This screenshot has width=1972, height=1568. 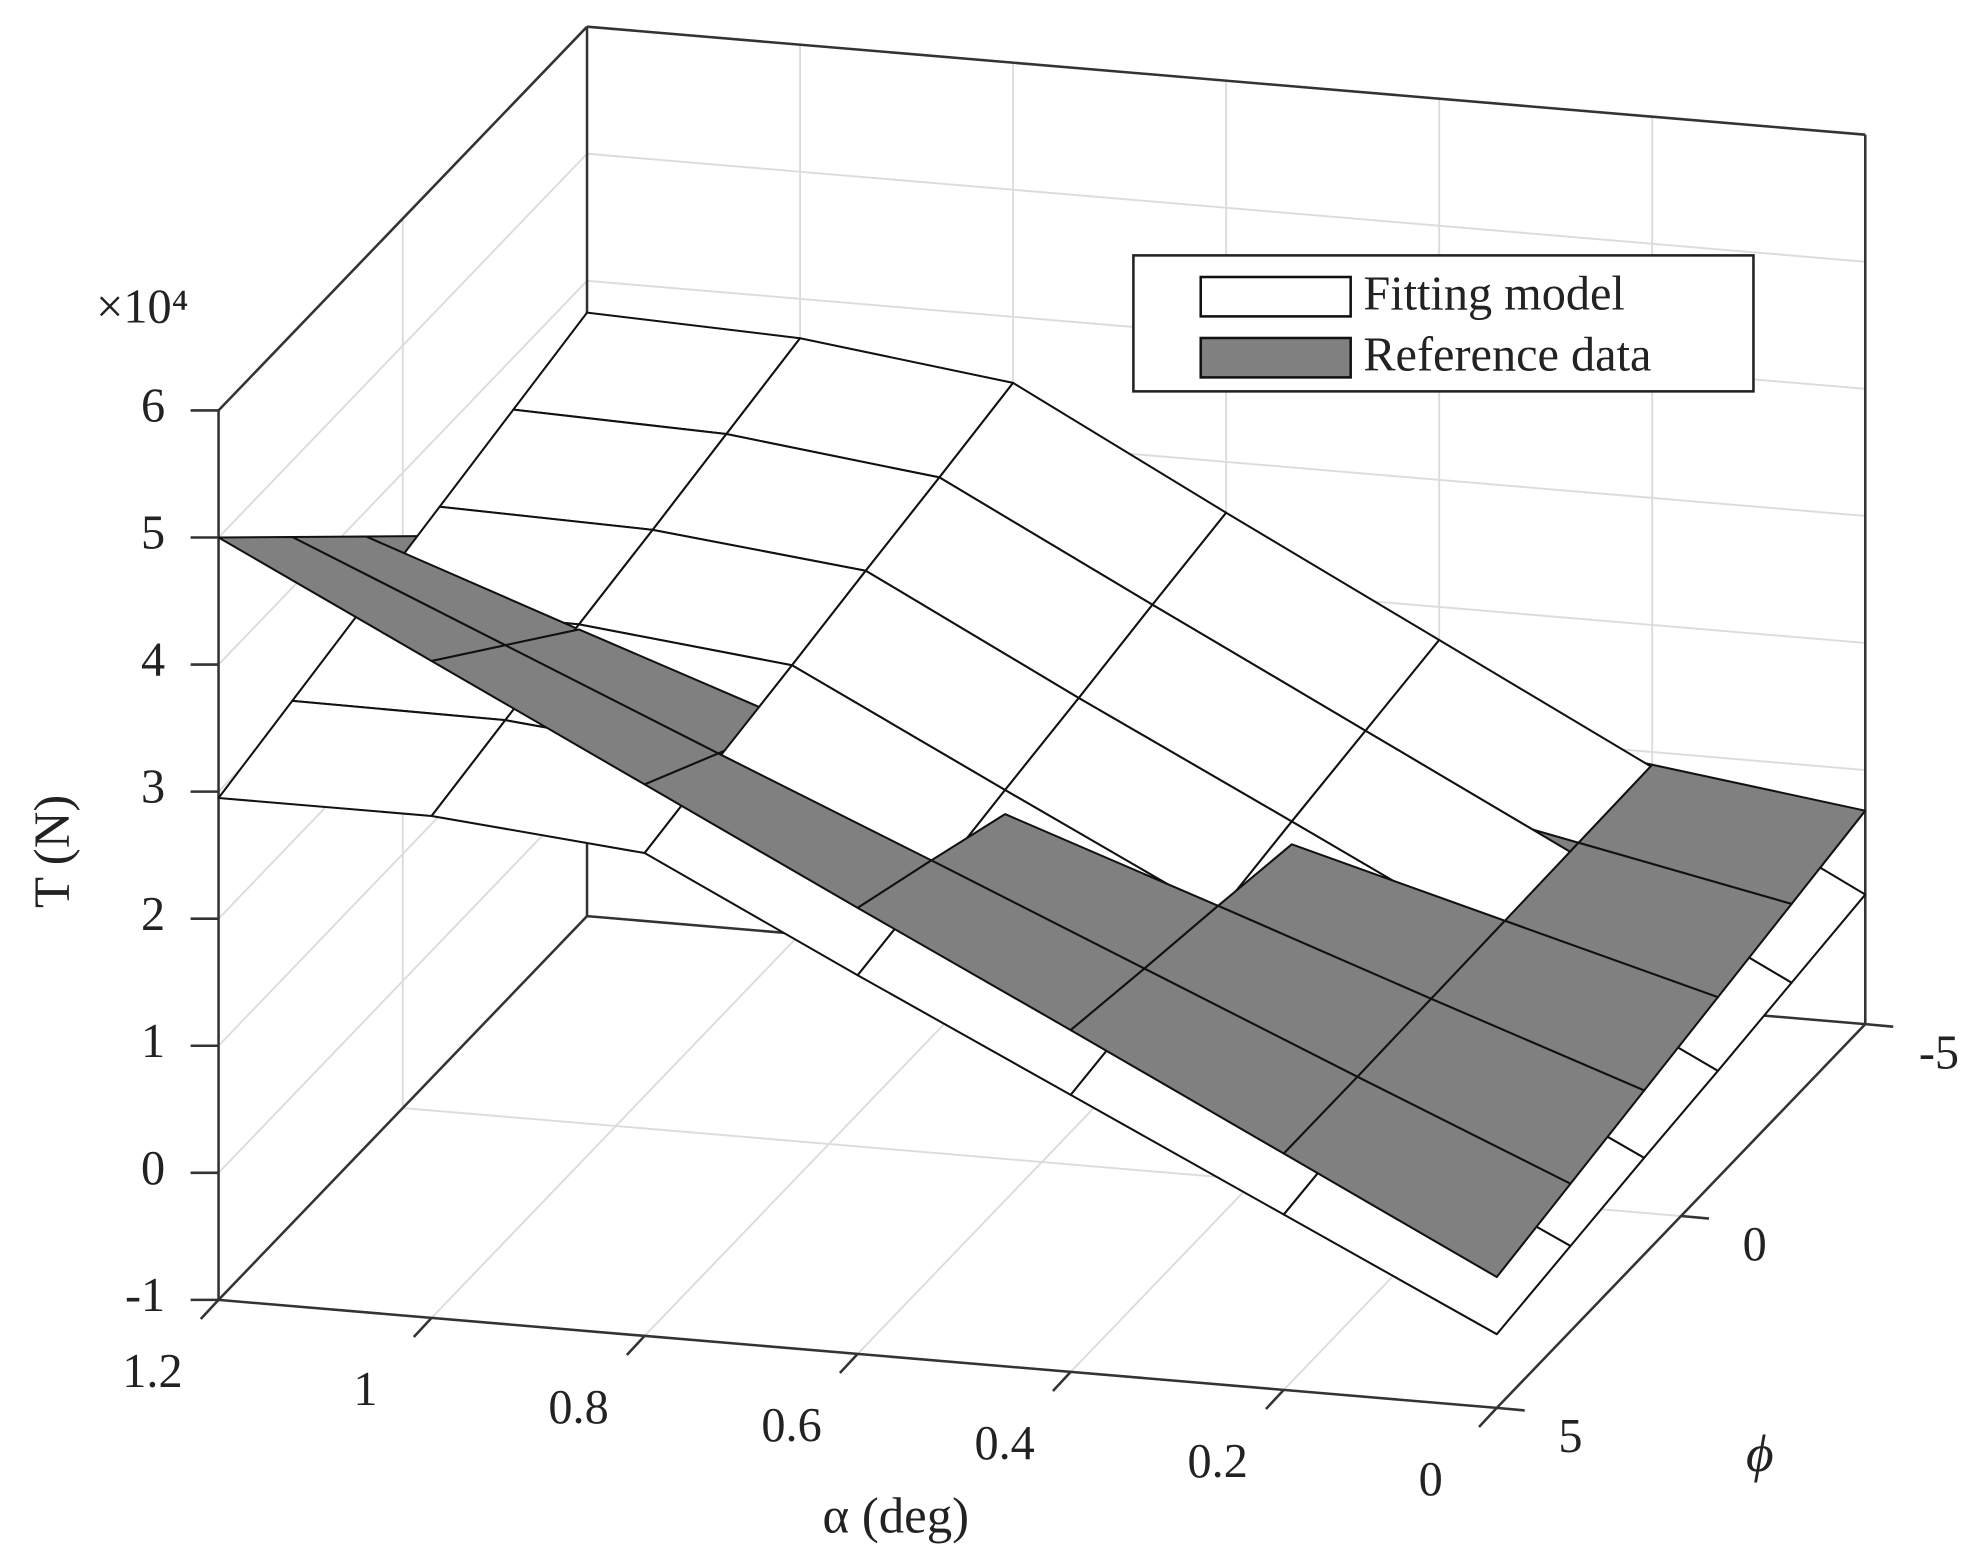 I want to click on y-tick-label: -5, so click(x=1939, y=1052).